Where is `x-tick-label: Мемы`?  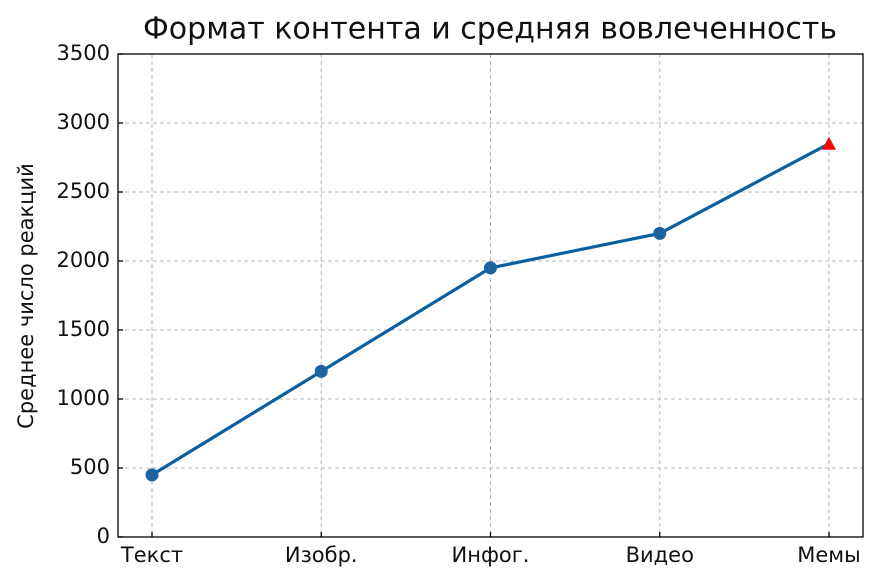
x-tick-label: Мемы is located at coordinates (828, 555).